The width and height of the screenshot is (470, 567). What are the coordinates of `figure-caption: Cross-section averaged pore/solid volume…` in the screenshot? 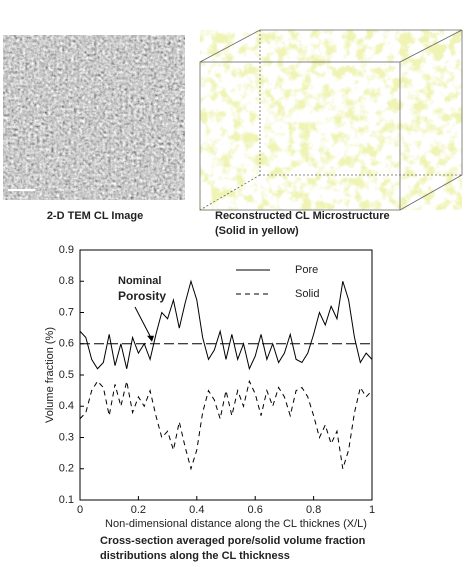 It's located at (233, 541).